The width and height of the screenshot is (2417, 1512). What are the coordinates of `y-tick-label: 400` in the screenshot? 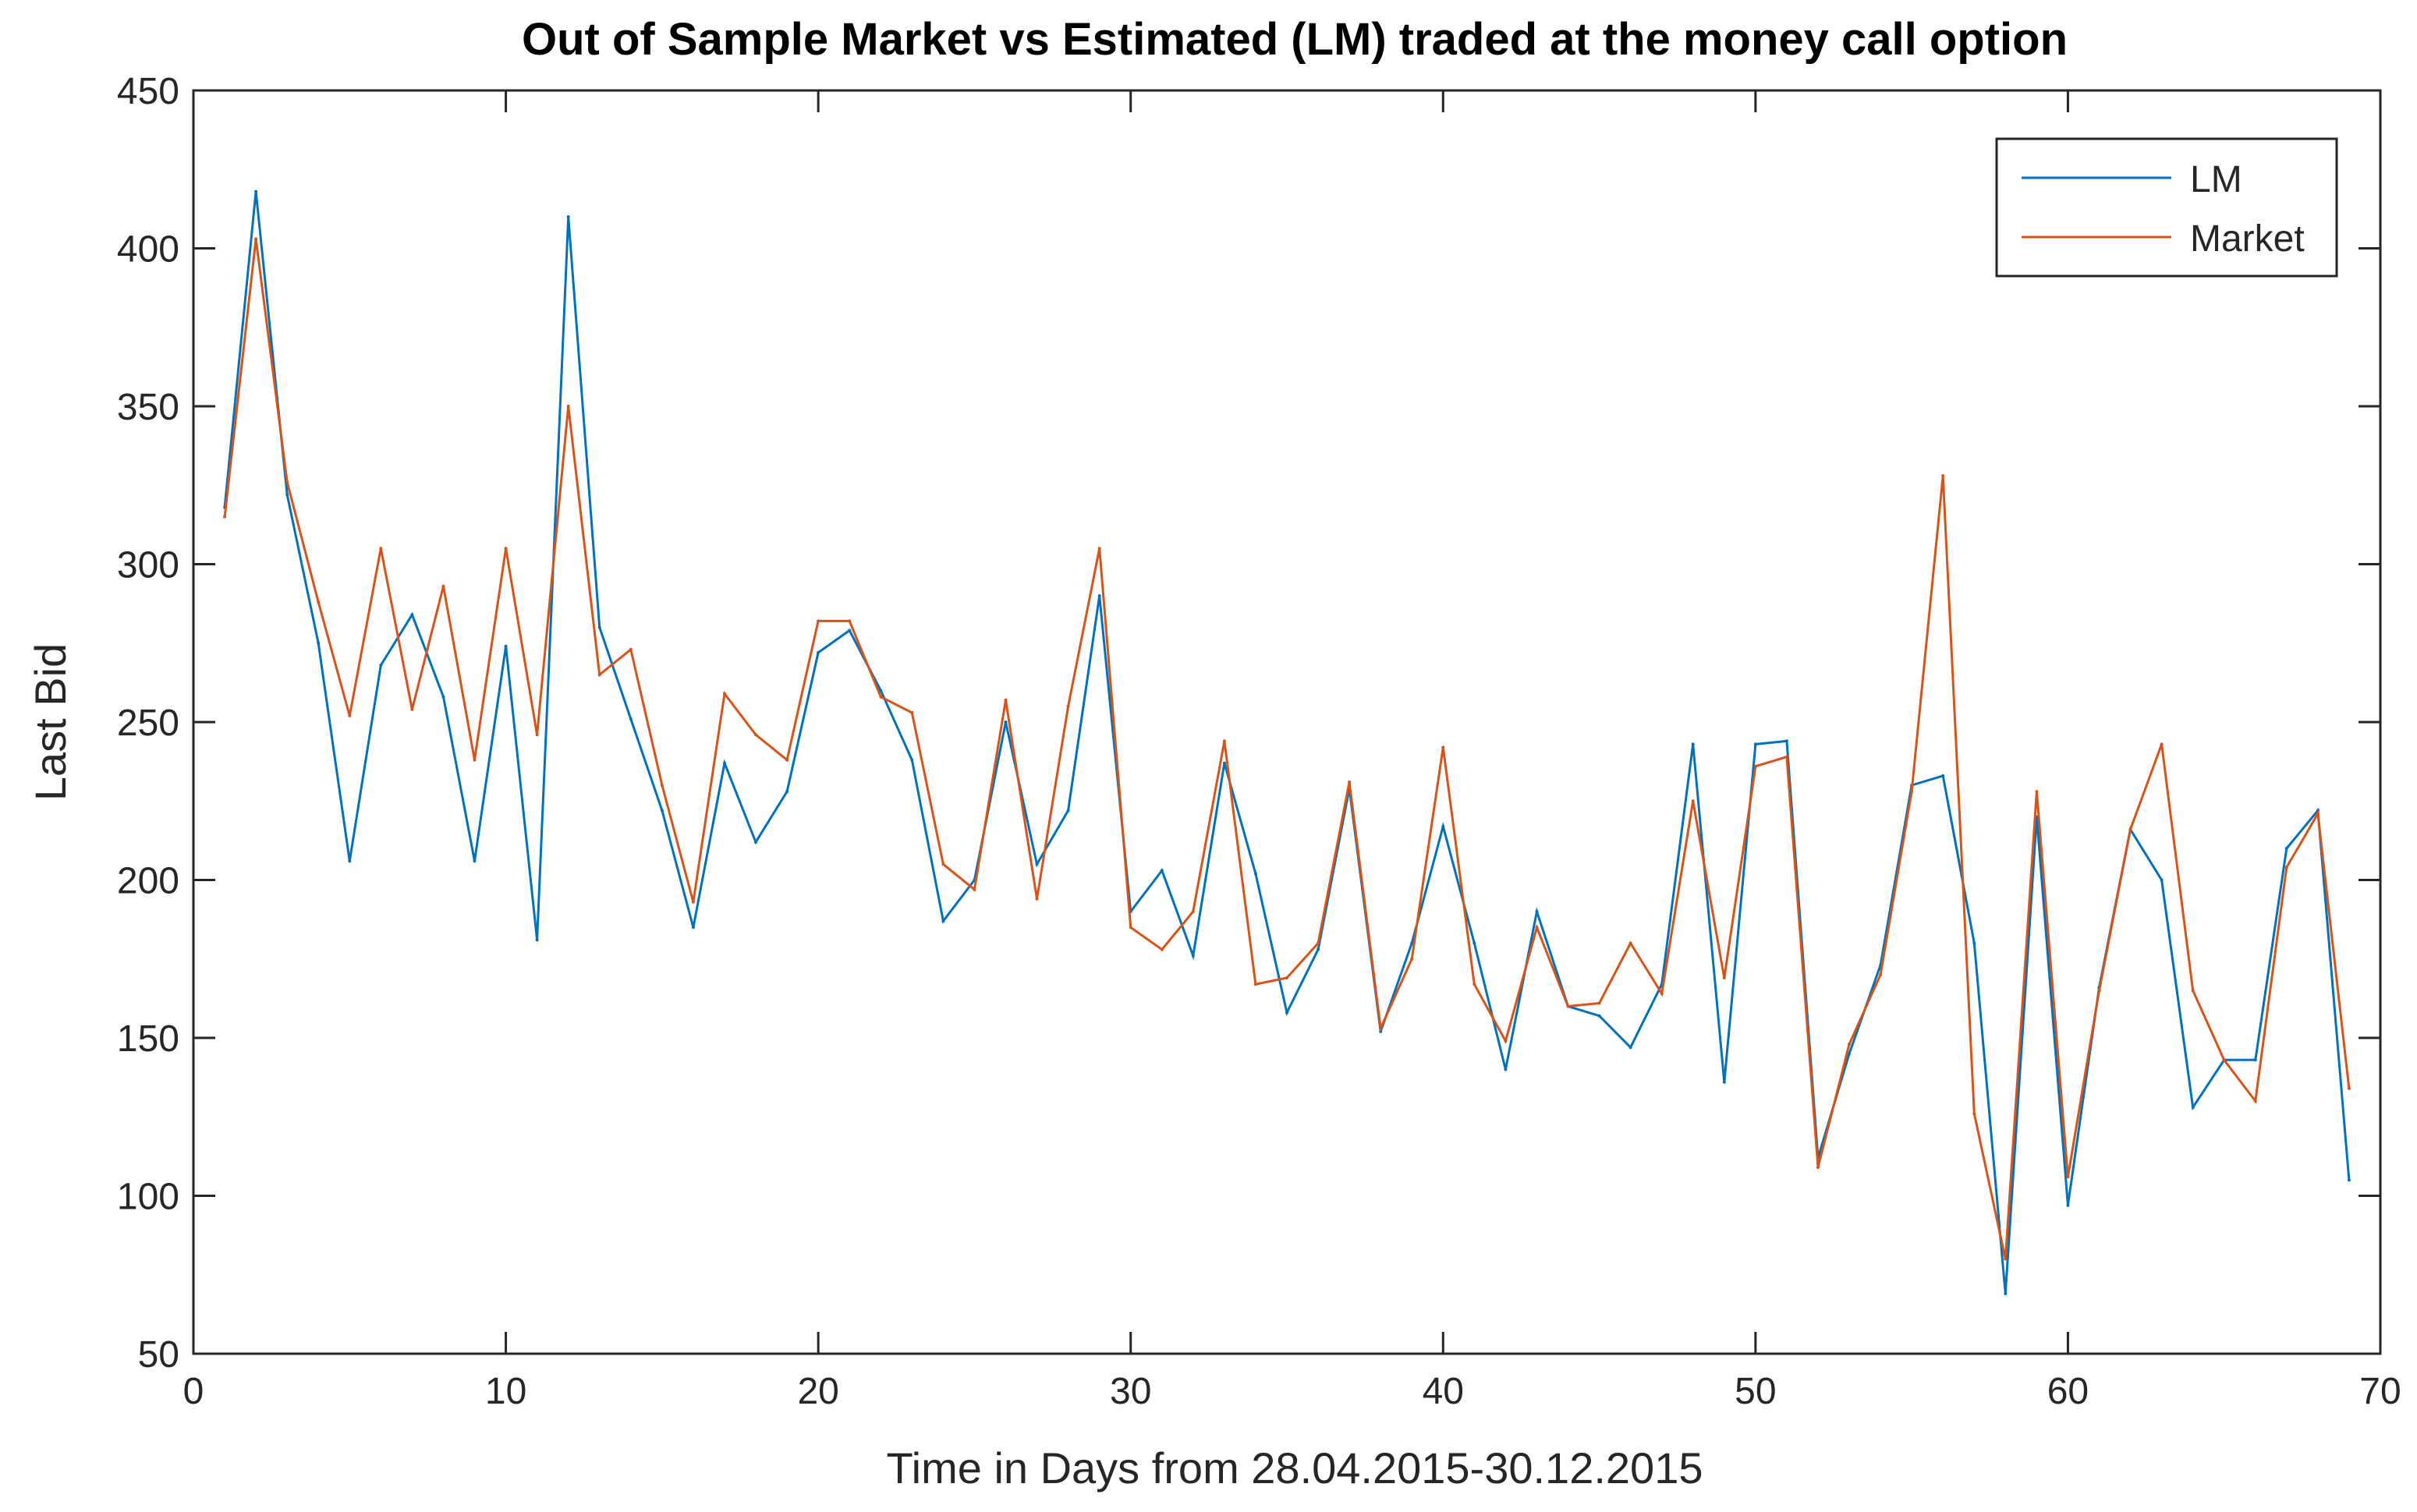 It's located at (148, 250).